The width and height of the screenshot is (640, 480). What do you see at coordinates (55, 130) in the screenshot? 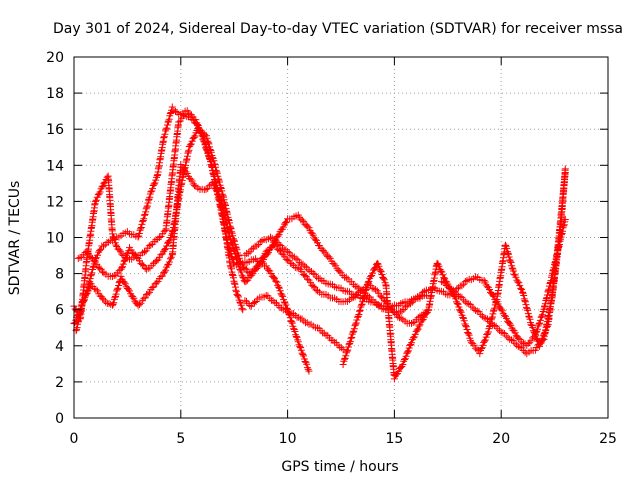
I see `y-tick-label: 16` at bounding box center [55, 130].